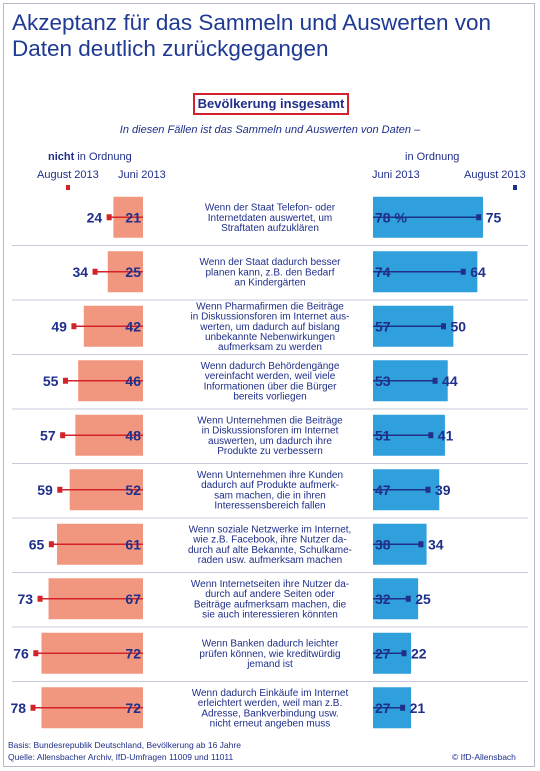 This screenshot has height=771, width=540. Describe the element at coordinates (269, 397) in the screenshot. I see `category-label: bereits vorliegen` at that location.